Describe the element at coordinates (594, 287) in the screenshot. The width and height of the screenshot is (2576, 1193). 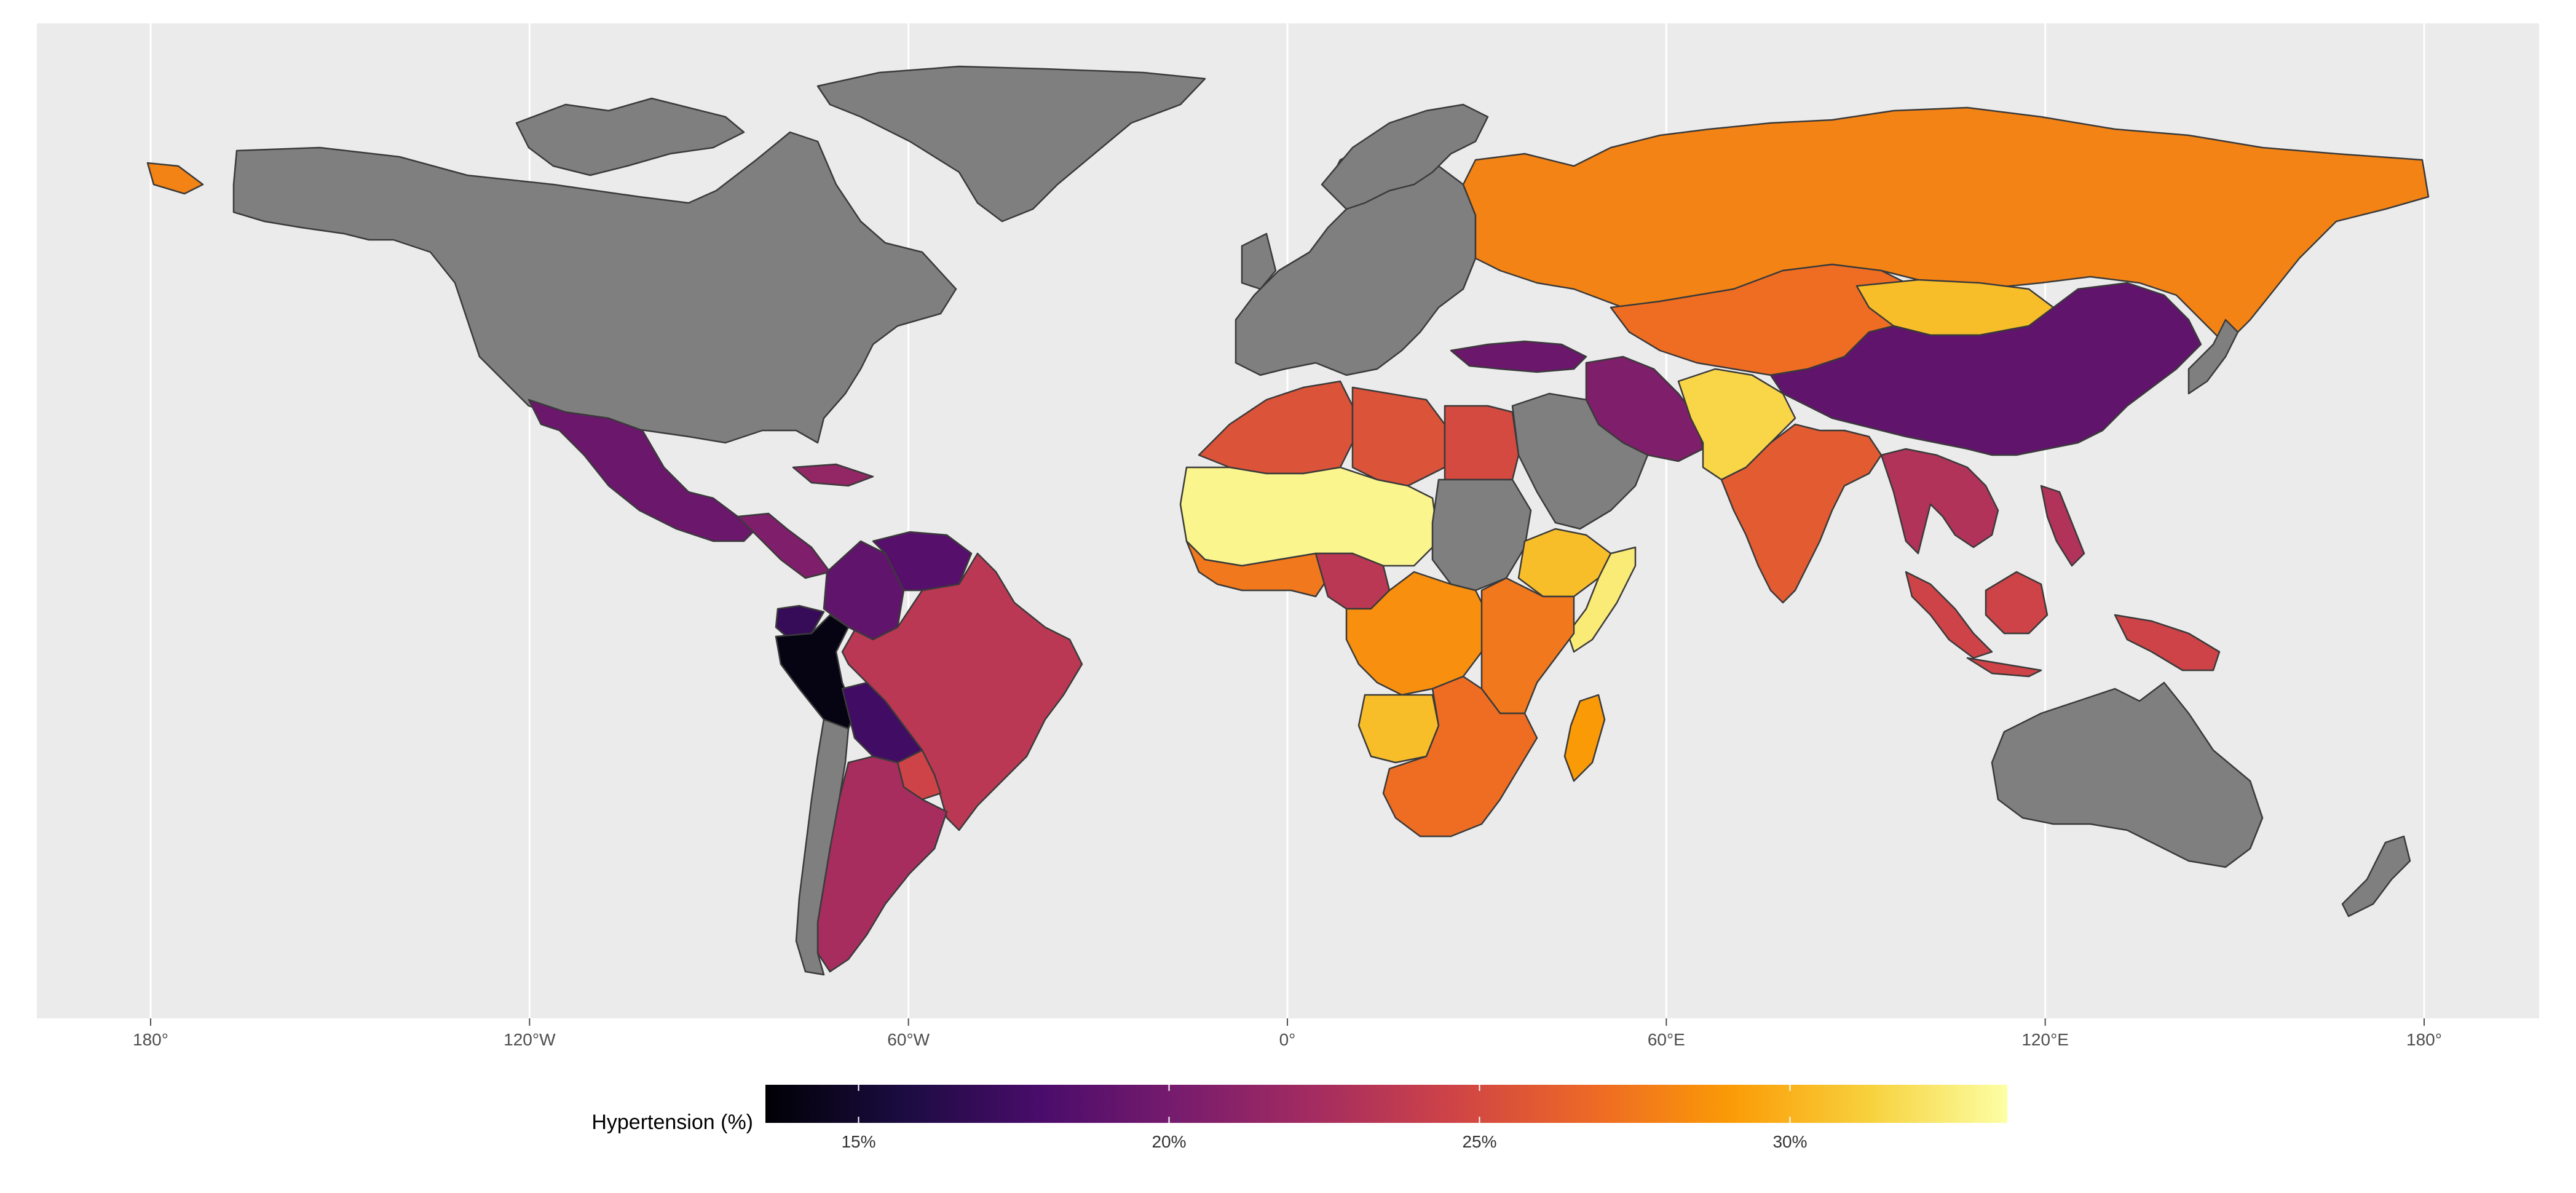
I see `region-north-america` at that location.